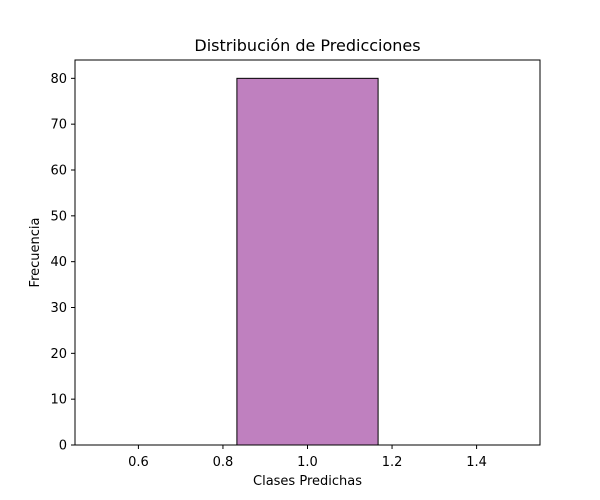 This screenshot has width=600, height=500. I want to click on x-tick-label: 0.6, so click(138, 462).